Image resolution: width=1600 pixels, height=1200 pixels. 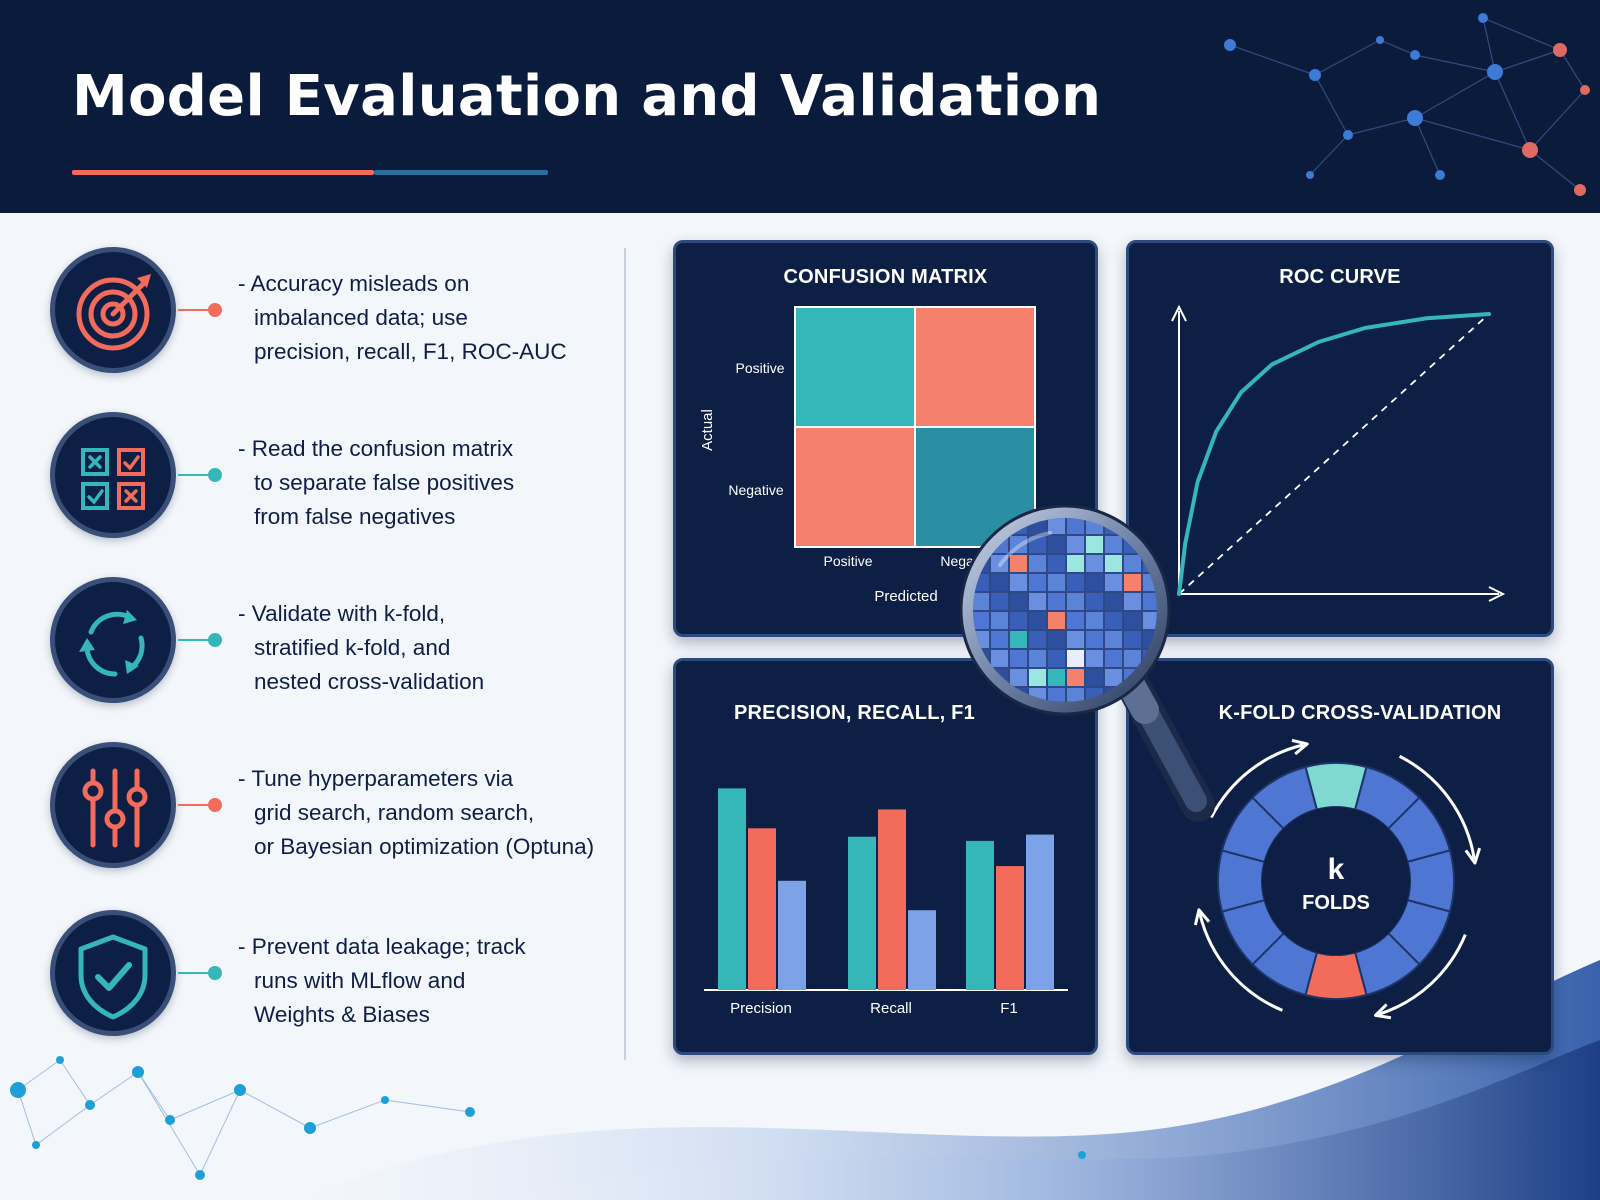 I want to click on bullet-line: nested cross-validation, so click(x=369, y=681).